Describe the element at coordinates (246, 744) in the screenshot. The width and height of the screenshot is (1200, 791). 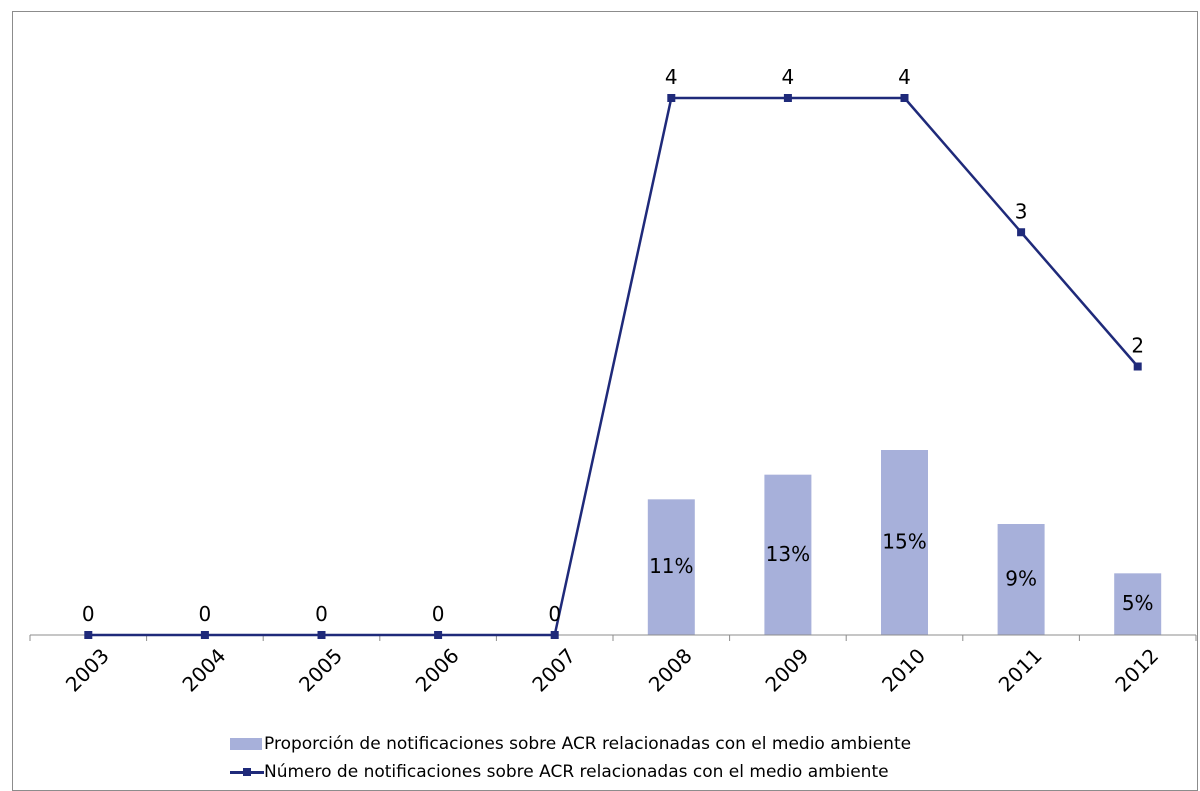
I see `legend-bar-swatch` at that location.